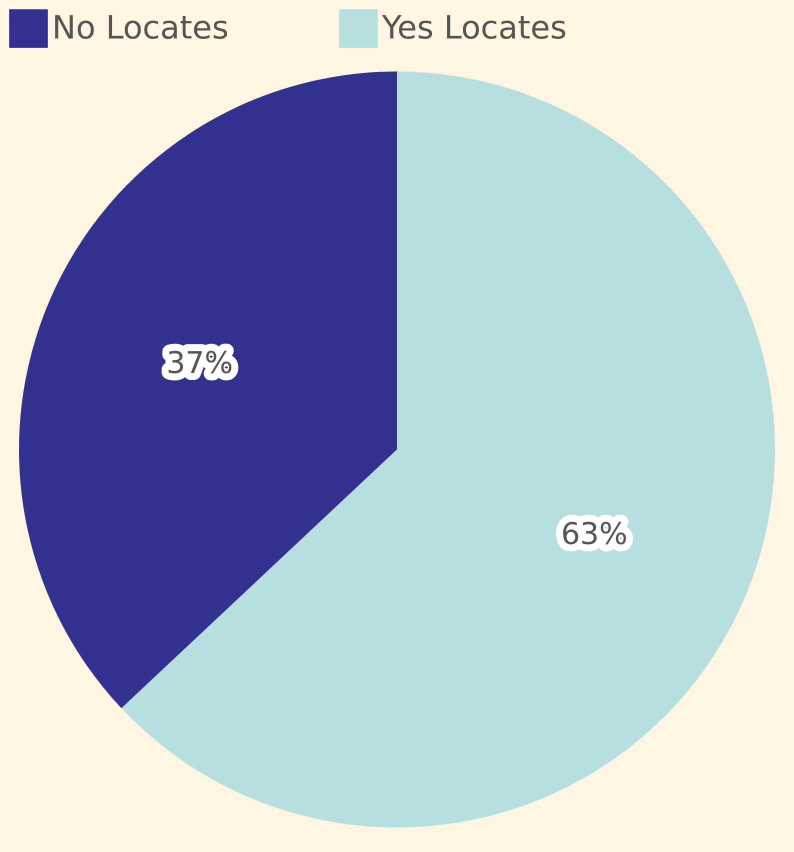 The width and height of the screenshot is (794, 852). I want to click on data-label: 63%, so click(594, 534).